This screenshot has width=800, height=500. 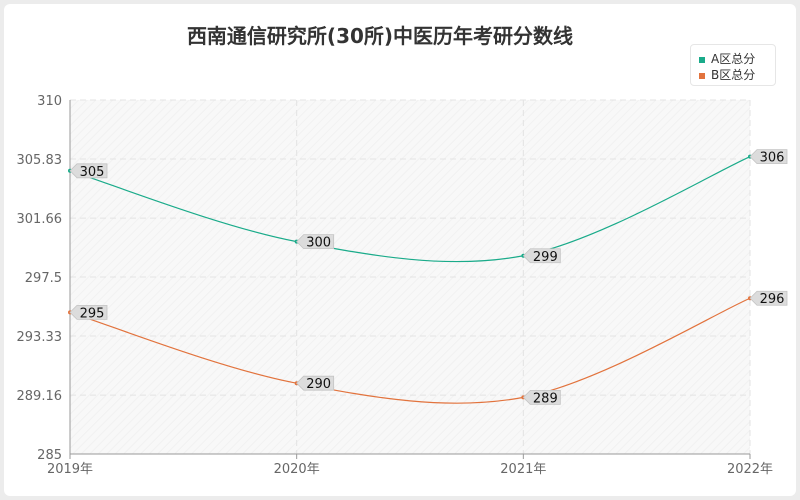 I want to click on legend-label-a: A区总分, so click(x=733, y=59).